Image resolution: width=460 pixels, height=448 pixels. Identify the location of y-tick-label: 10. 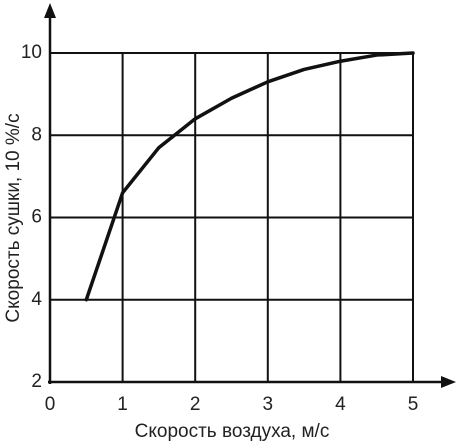
(31, 52).